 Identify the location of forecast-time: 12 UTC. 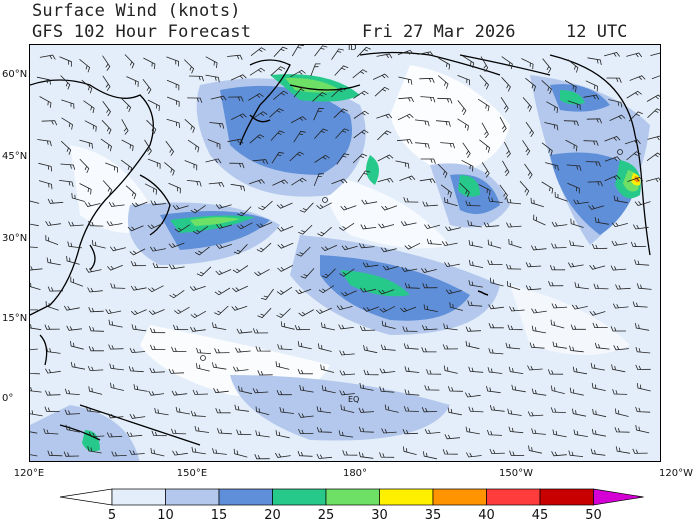
(597, 32).